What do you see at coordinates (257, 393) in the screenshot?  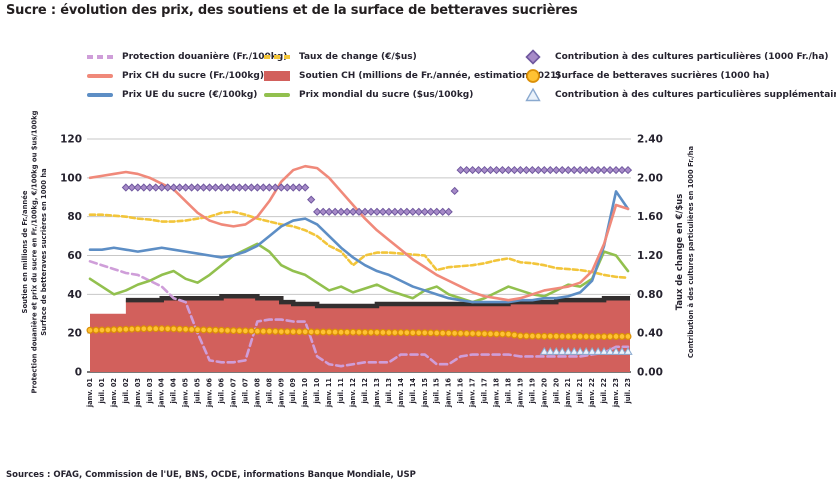 I see `x-tick: janv. 08` at bounding box center [257, 393].